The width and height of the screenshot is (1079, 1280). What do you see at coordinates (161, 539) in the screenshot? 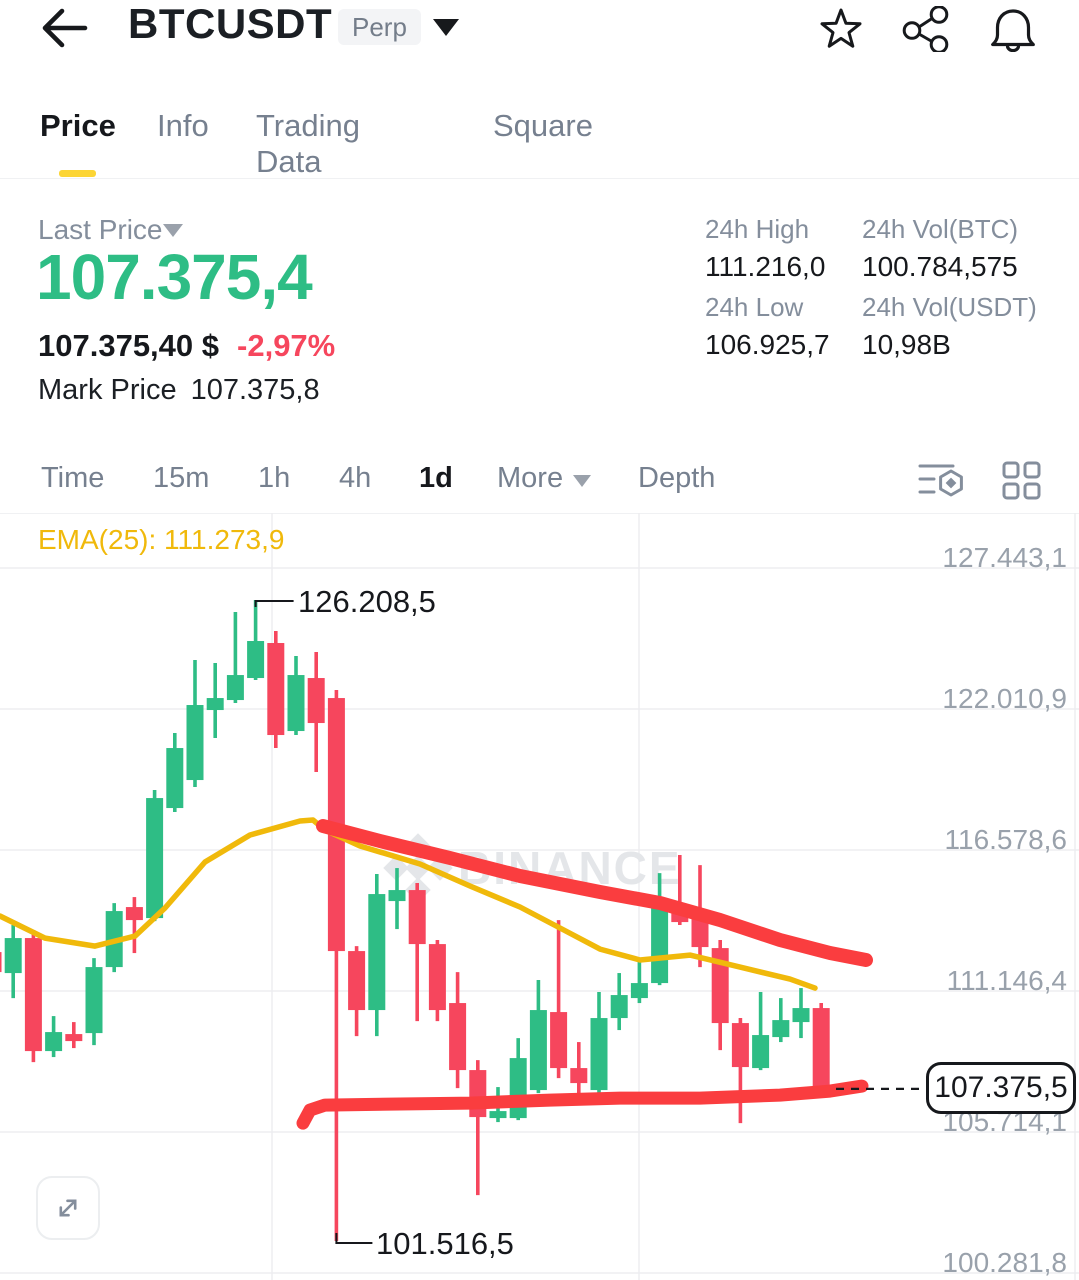
I see `ema-indicator-label: EMA(25): 111.273,9` at bounding box center [161, 539].